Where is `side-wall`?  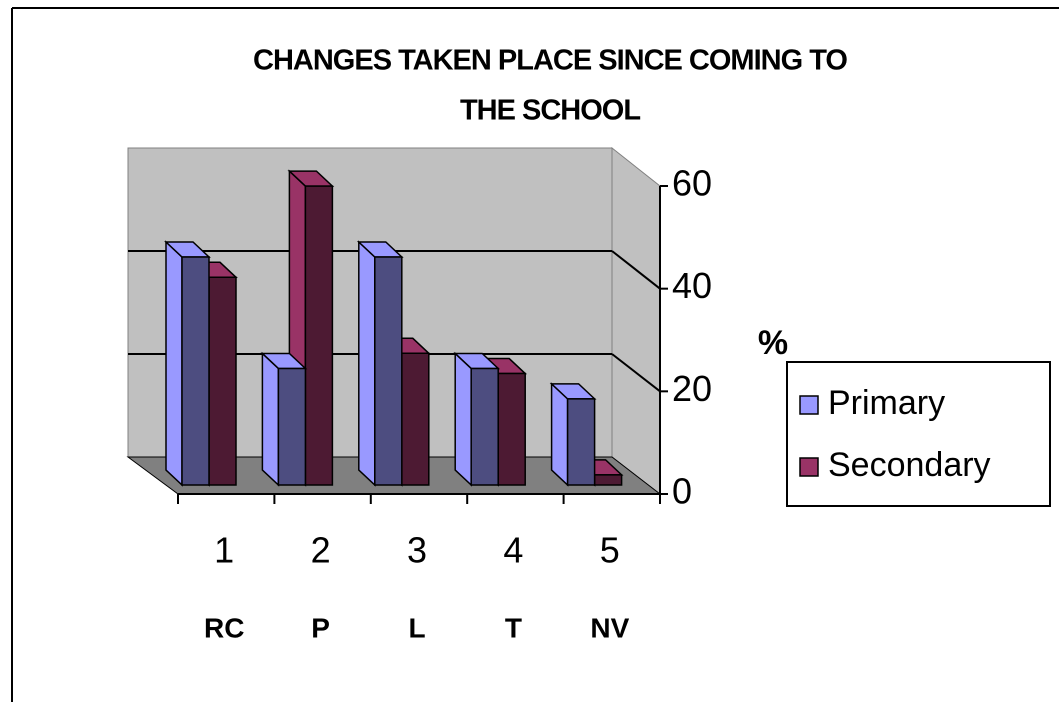
side-wall is located at coordinates (636, 321).